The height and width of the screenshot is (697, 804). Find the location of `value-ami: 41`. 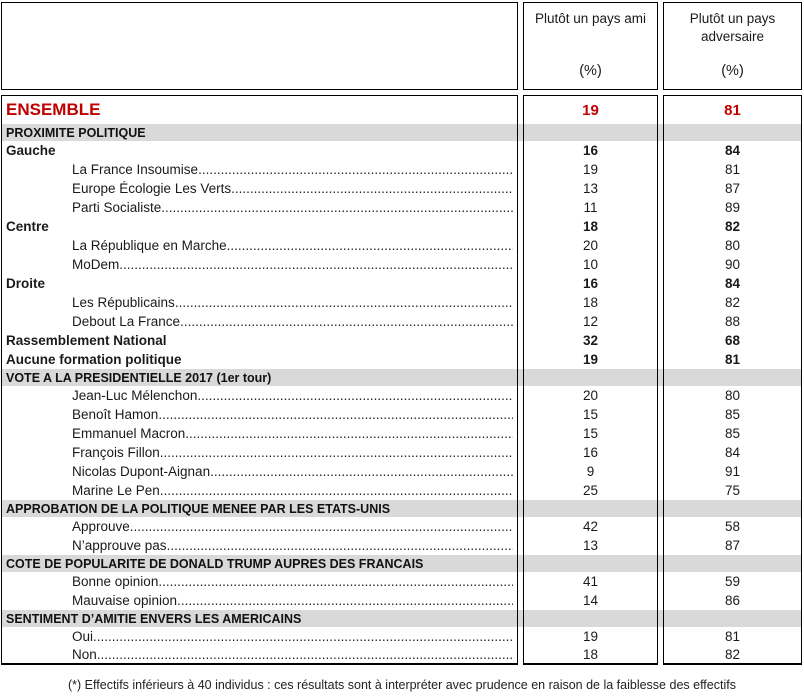

value-ami: 41 is located at coordinates (590, 581).